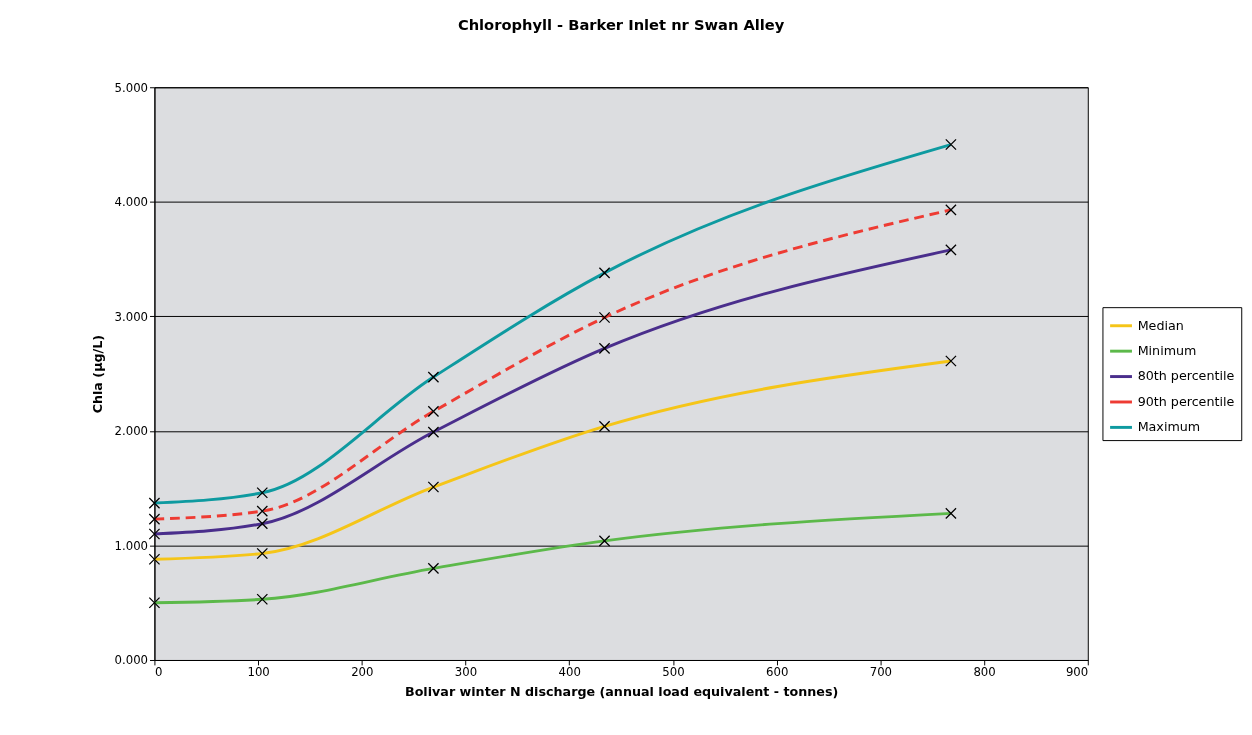 This screenshot has height=735, width=1252. What do you see at coordinates (1186, 376) in the screenshot?
I see `legend-label: 80th percentile` at bounding box center [1186, 376].